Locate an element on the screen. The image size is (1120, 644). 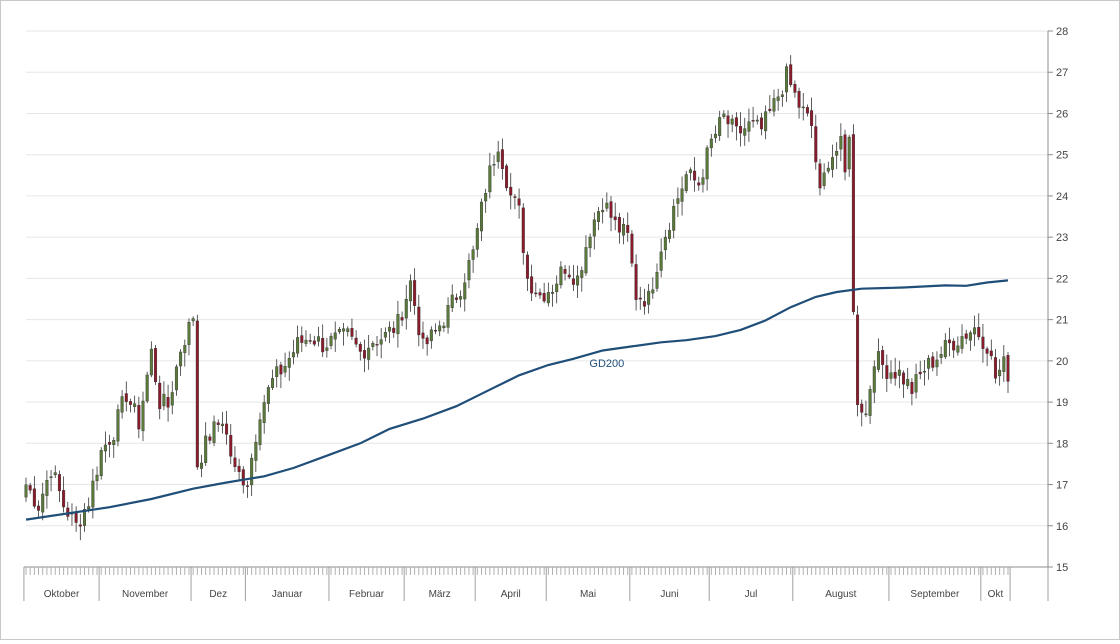
month-label: Februar is located at coordinates (367, 594).